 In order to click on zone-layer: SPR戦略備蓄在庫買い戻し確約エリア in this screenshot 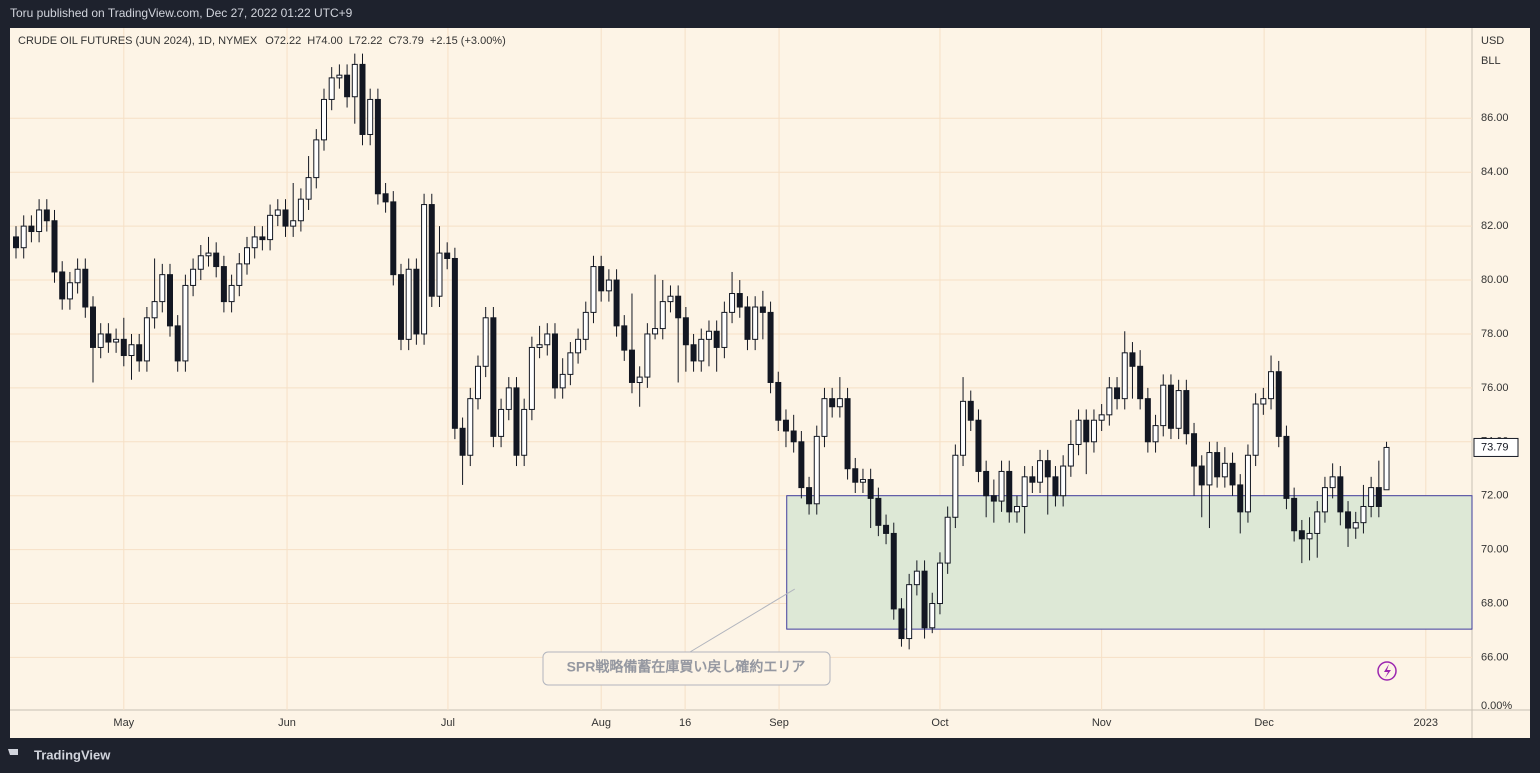, I will do `click(1007, 590)`.